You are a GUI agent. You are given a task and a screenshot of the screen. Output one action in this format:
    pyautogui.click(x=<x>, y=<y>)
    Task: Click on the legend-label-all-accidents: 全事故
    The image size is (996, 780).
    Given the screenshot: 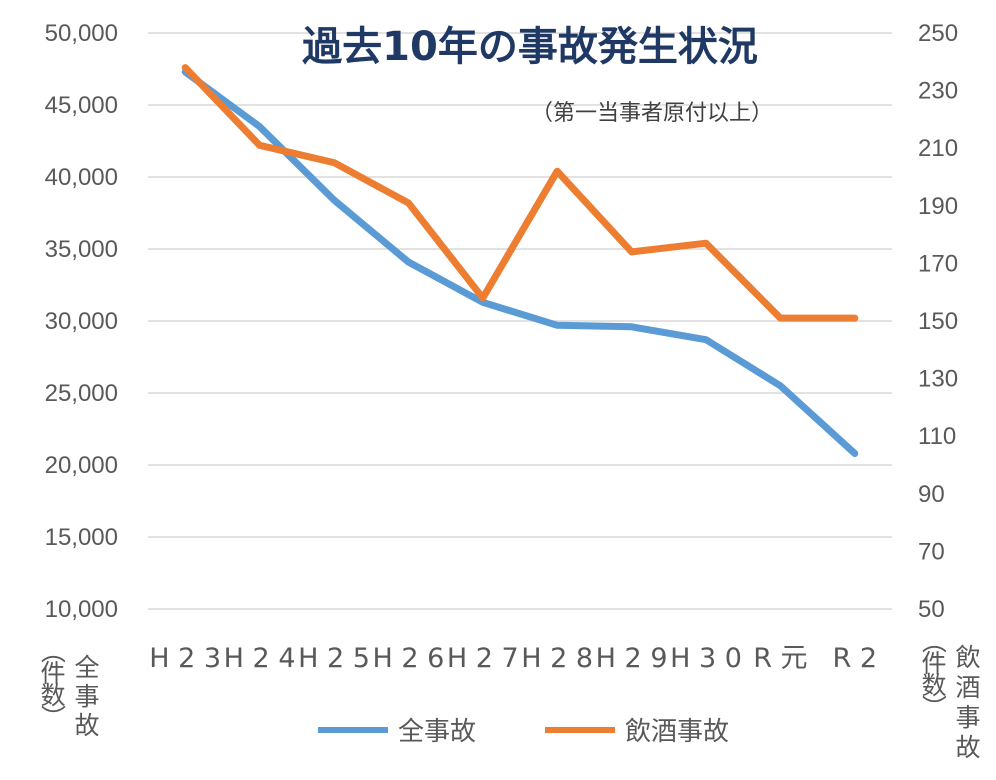 What is the action you would take?
    pyautogui.click(x=437, y=732)
    